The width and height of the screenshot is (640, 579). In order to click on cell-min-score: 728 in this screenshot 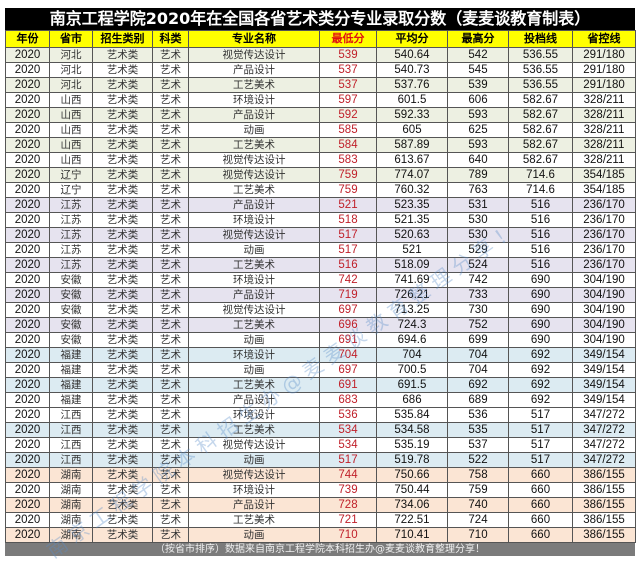, I will do `click(348, 505)`.